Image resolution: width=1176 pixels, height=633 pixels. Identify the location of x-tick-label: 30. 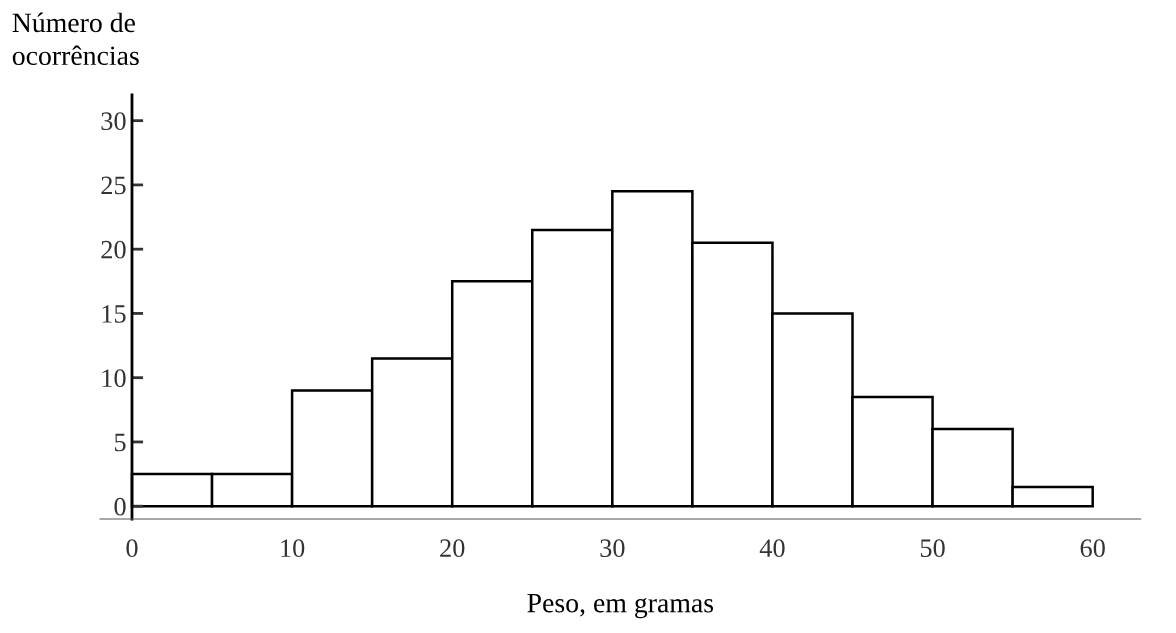
(612, 548).